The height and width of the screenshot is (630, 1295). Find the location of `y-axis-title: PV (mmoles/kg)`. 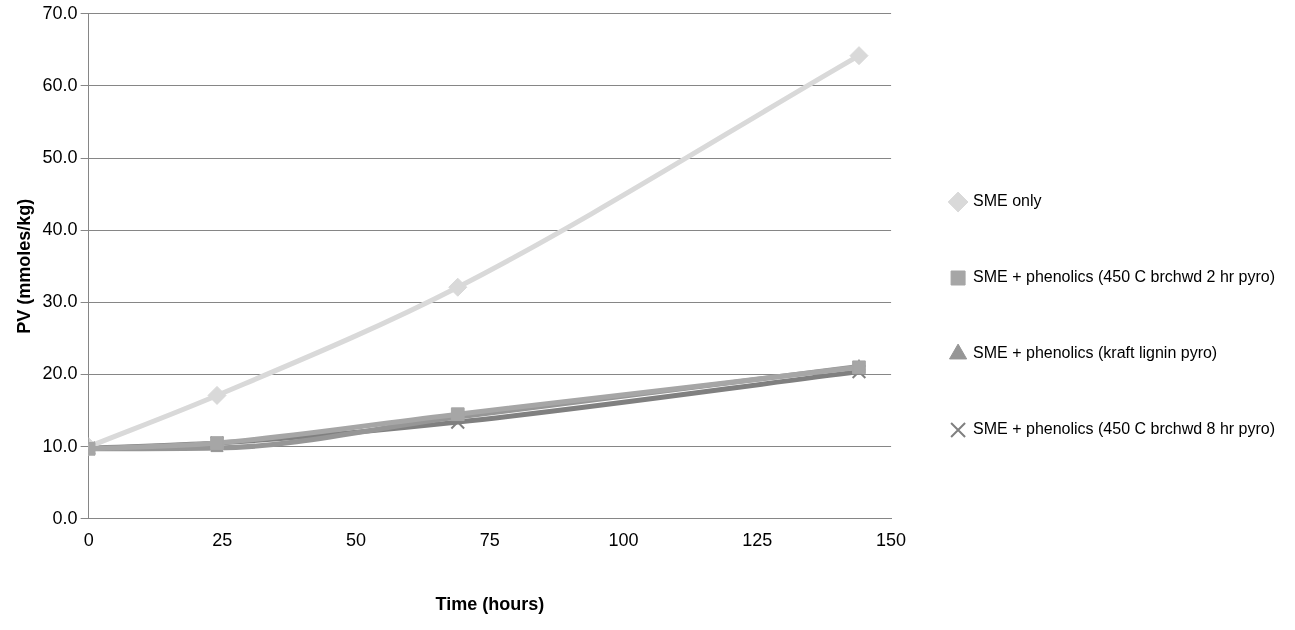

y-axis-title: PV (mmoles/kg) is located at coordinates (23, 266).